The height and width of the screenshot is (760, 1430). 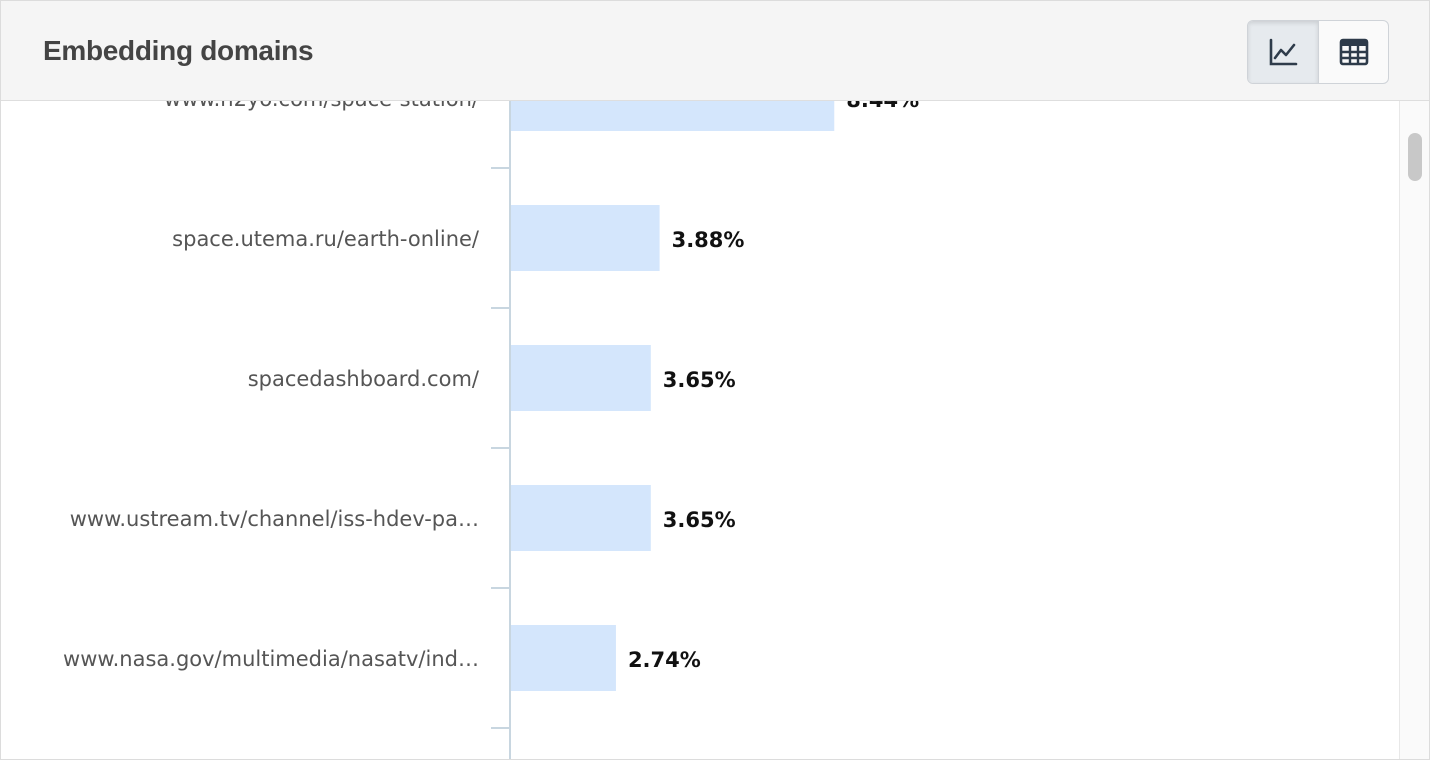 I want to click on scrollbar-thumb, so click(x=1415, y=157).